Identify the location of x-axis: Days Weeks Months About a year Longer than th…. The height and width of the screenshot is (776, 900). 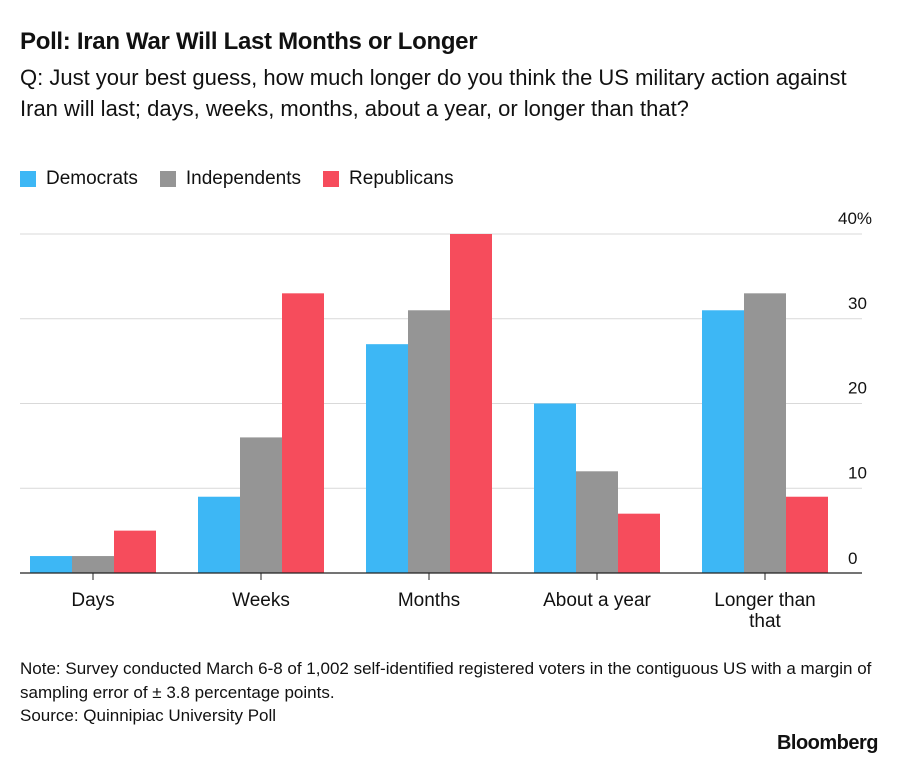
(441, 602).